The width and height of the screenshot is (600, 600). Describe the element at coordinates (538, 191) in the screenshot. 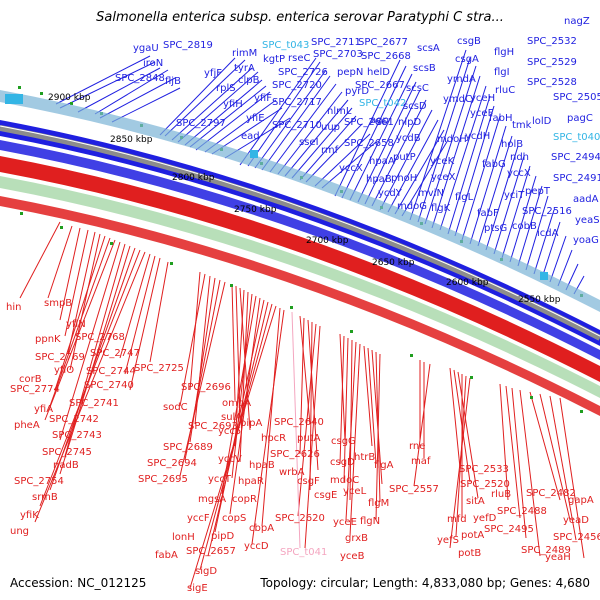

I see `gene-label: pepT` at that location.